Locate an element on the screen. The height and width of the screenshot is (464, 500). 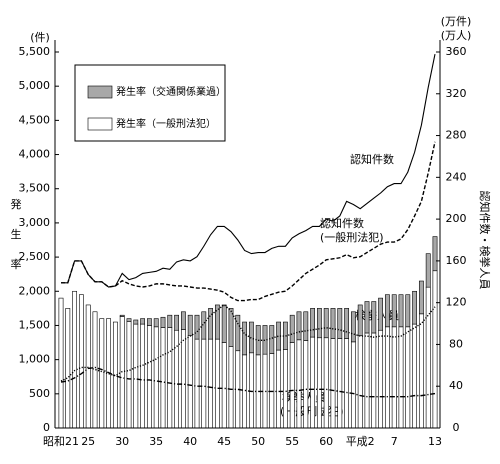
y-tick-label: 3,500 is located at coordinates (35, 188).